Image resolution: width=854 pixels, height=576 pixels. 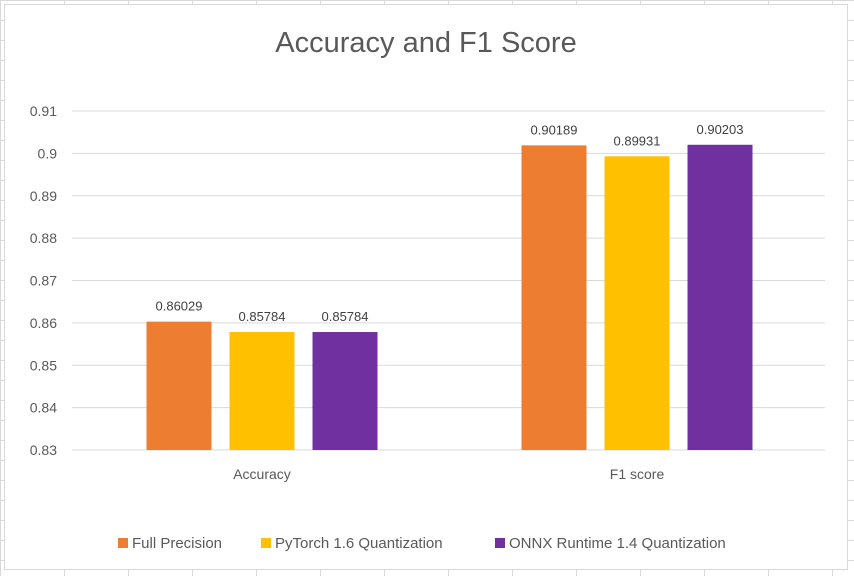 What do you see at coordinates (43, 238) in the screenshot?
I see `y-tick-label: 0.88` at bounding box center [43, 238].